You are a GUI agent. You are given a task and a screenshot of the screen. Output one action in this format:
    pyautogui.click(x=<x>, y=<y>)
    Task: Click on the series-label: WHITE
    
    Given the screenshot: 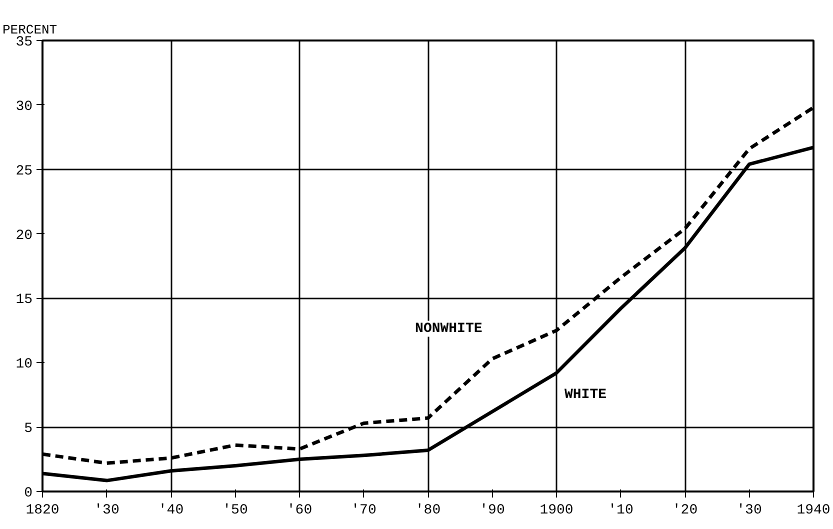 What is the action you would take?
    pyautogui.click(x=585, y=394)
    